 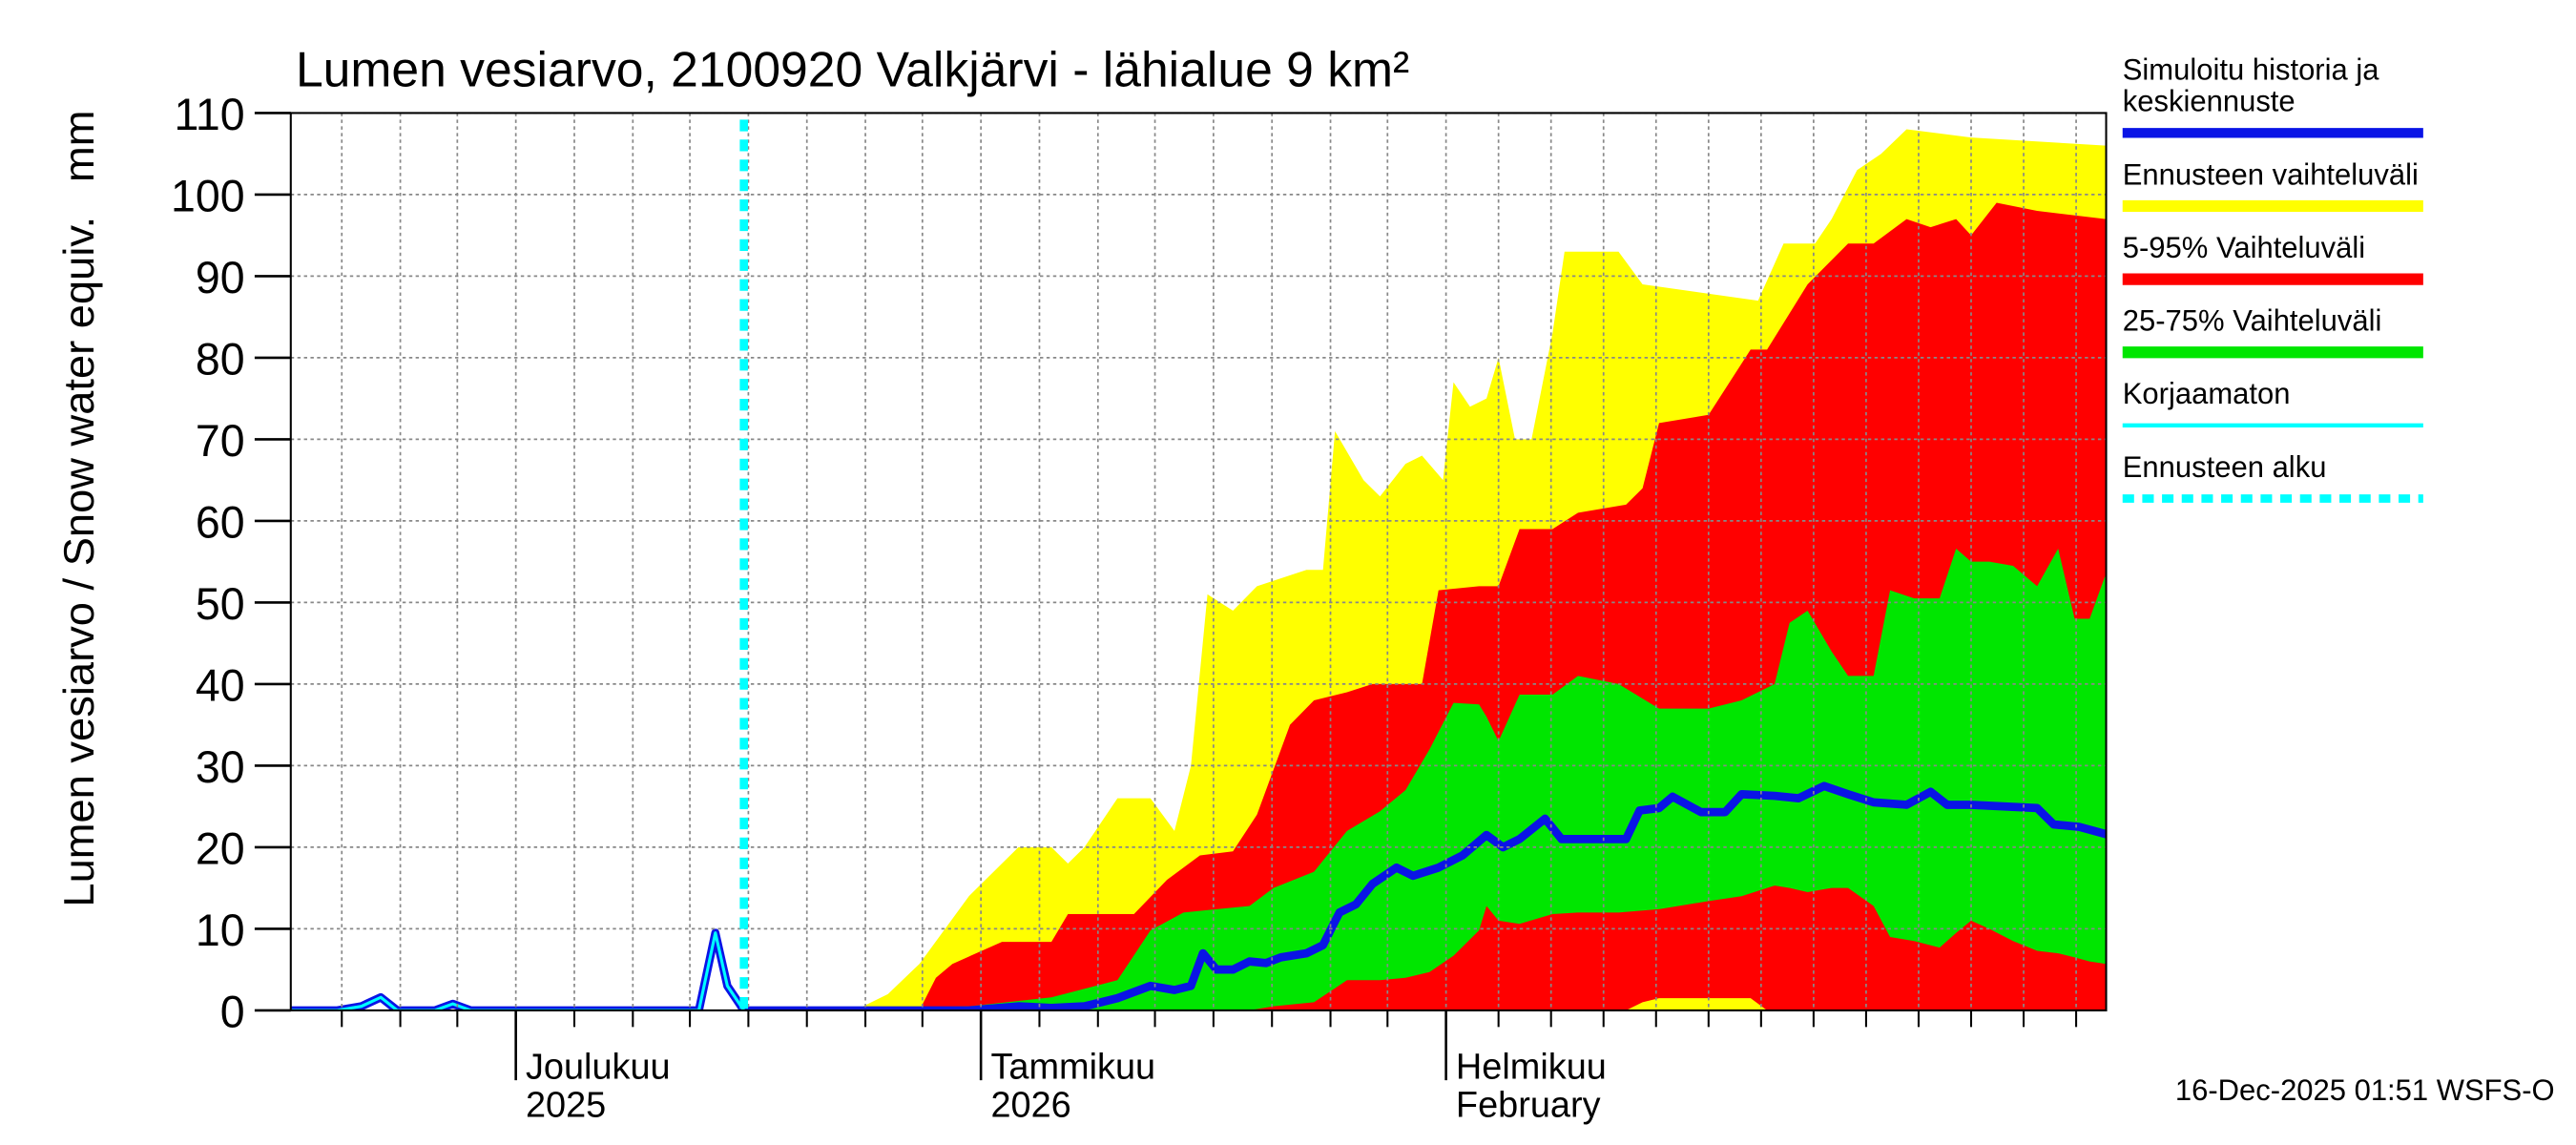 I want to click on legend-label: Simuloitu historia ja keskiennuste, so click(x=2250, y=85).